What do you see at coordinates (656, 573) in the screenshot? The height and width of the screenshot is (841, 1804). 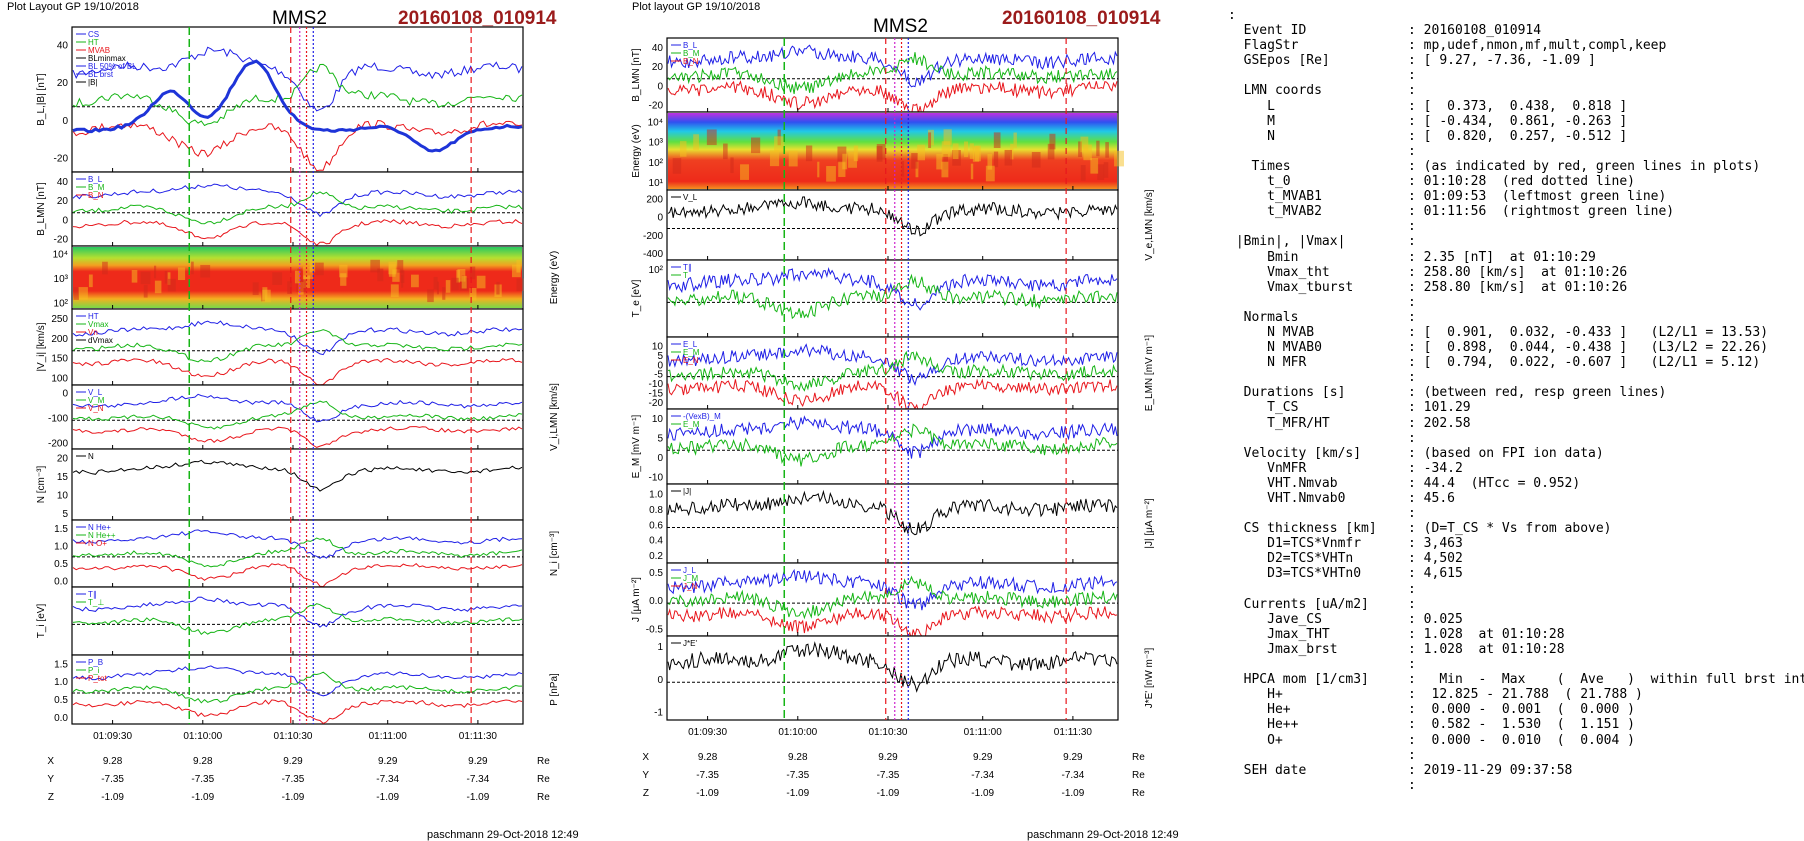 I see `middle-panel-8-ytick: 0.5` at bounding box center [656, 573].